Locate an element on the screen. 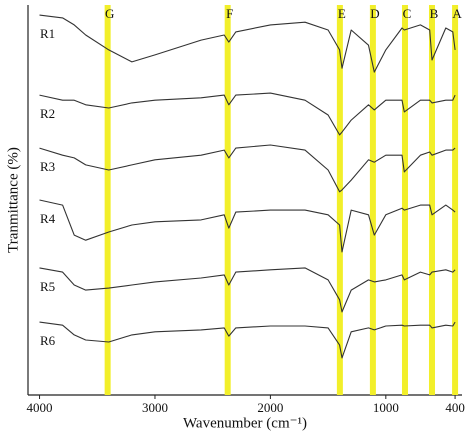  y-axis-label: Tranmittance (%) is located at coordinates (13, 200).